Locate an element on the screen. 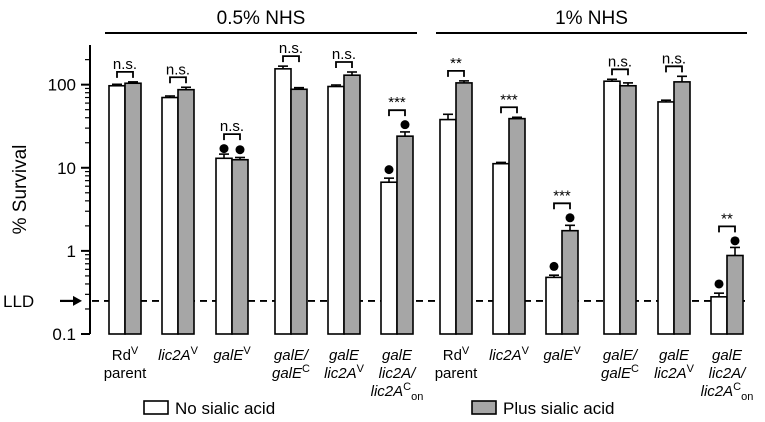 The height and width of the screenshot is (422, 765). y-tick-label: 1 is located at coordinates (71, 251).